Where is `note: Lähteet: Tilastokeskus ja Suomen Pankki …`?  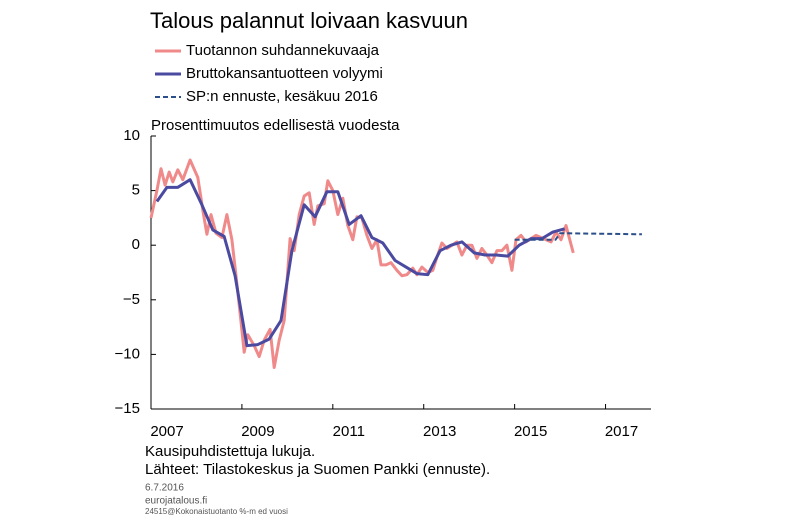 note: Lähteet: Tilastokeskus ja Suomen Pankki … is located at coordinates (317, 469).